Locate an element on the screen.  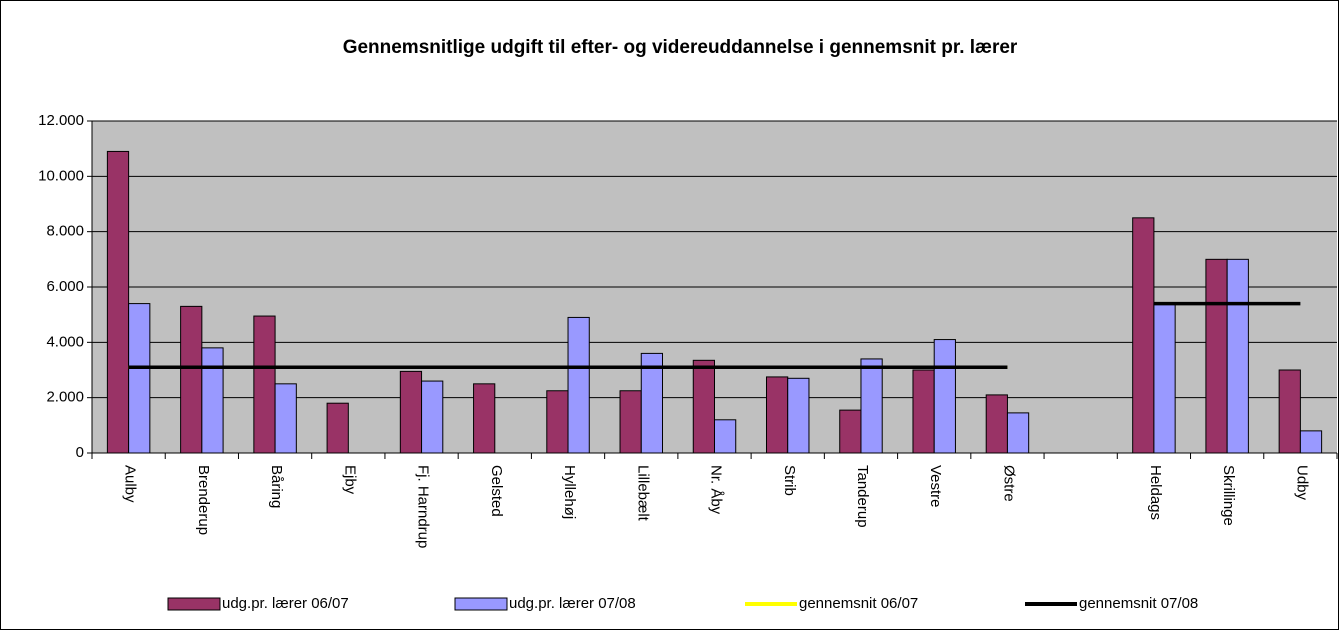
x-tick-label: Strib is located at coordinates (789, 480).